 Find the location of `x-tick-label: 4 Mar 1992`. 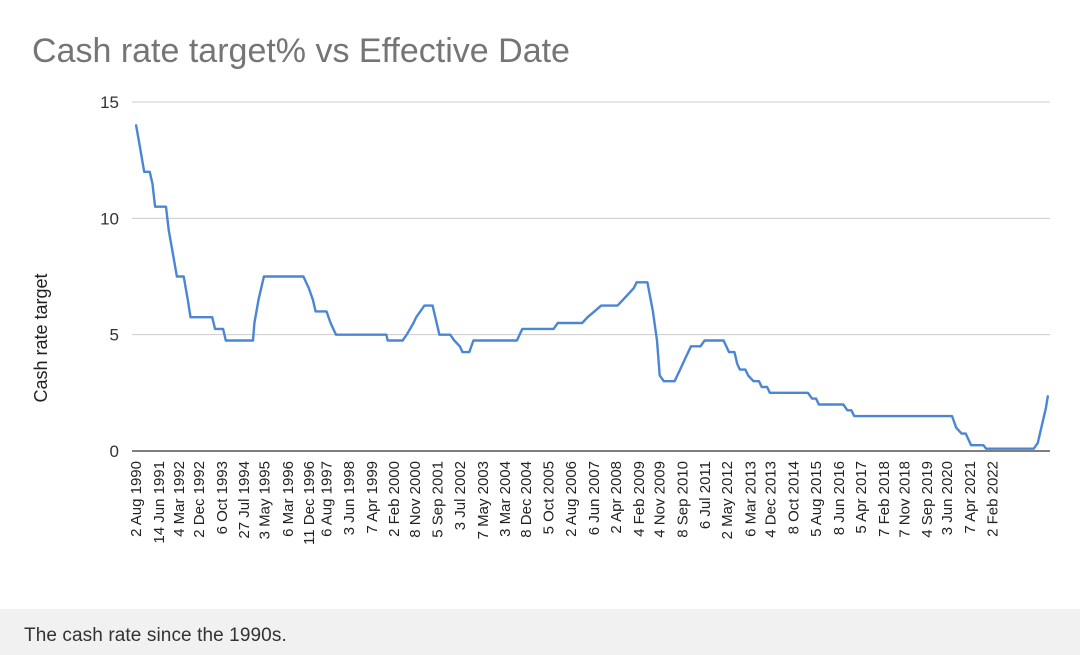

x-tick-label: 4 Mar 1992 is located at coordinates (179, 499).